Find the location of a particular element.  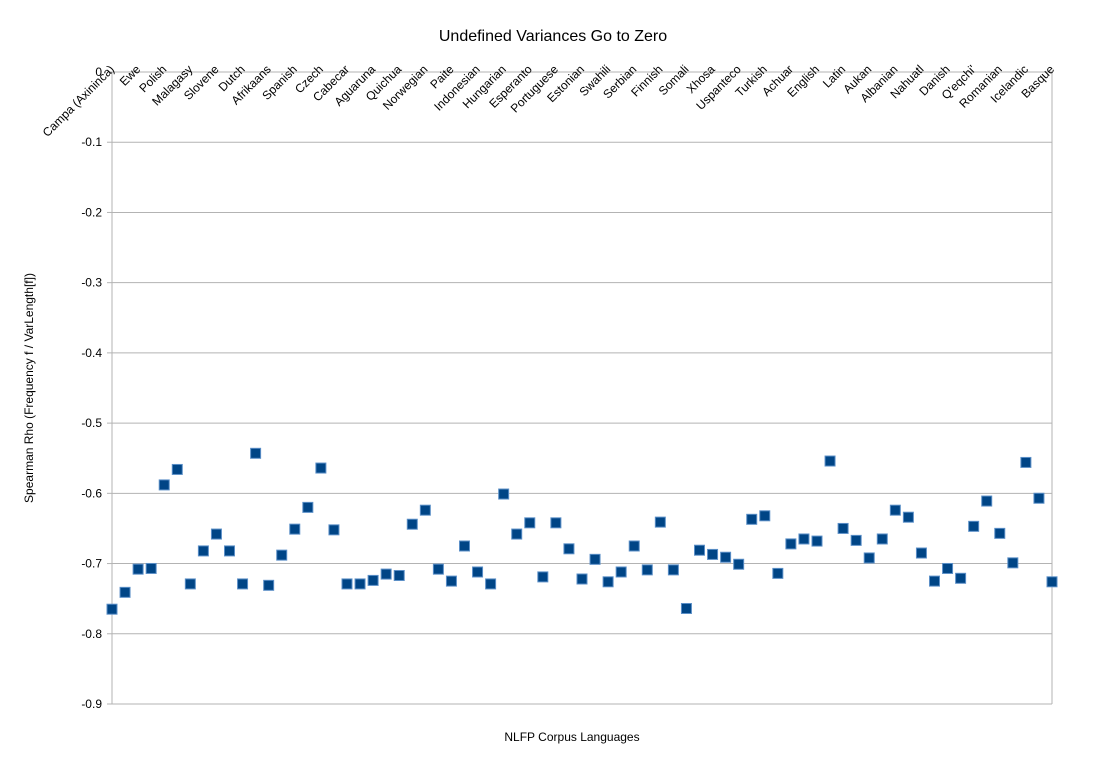

x-tick-label: Campa (Axininca) is located at coordinates (78, 100).